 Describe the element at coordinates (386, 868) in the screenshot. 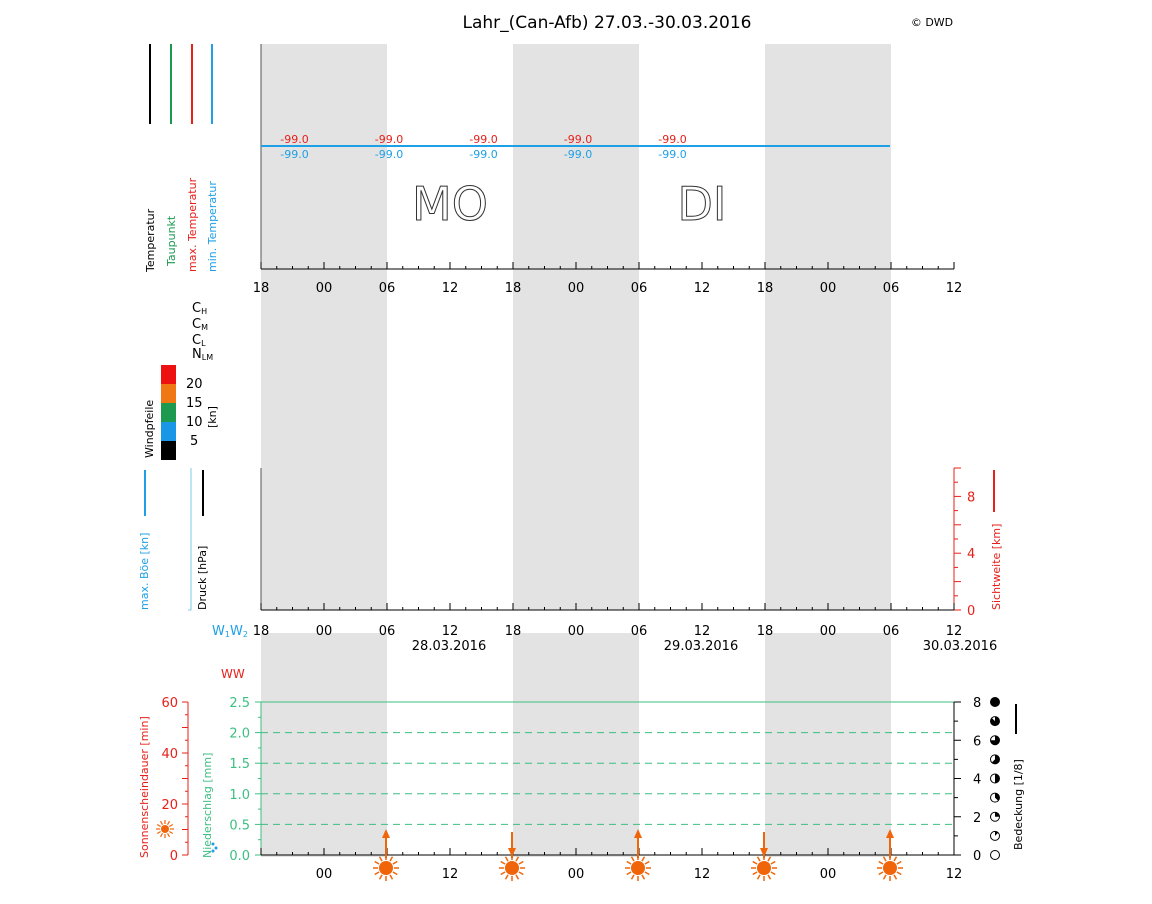

I see `sunrise-icon` at that location.